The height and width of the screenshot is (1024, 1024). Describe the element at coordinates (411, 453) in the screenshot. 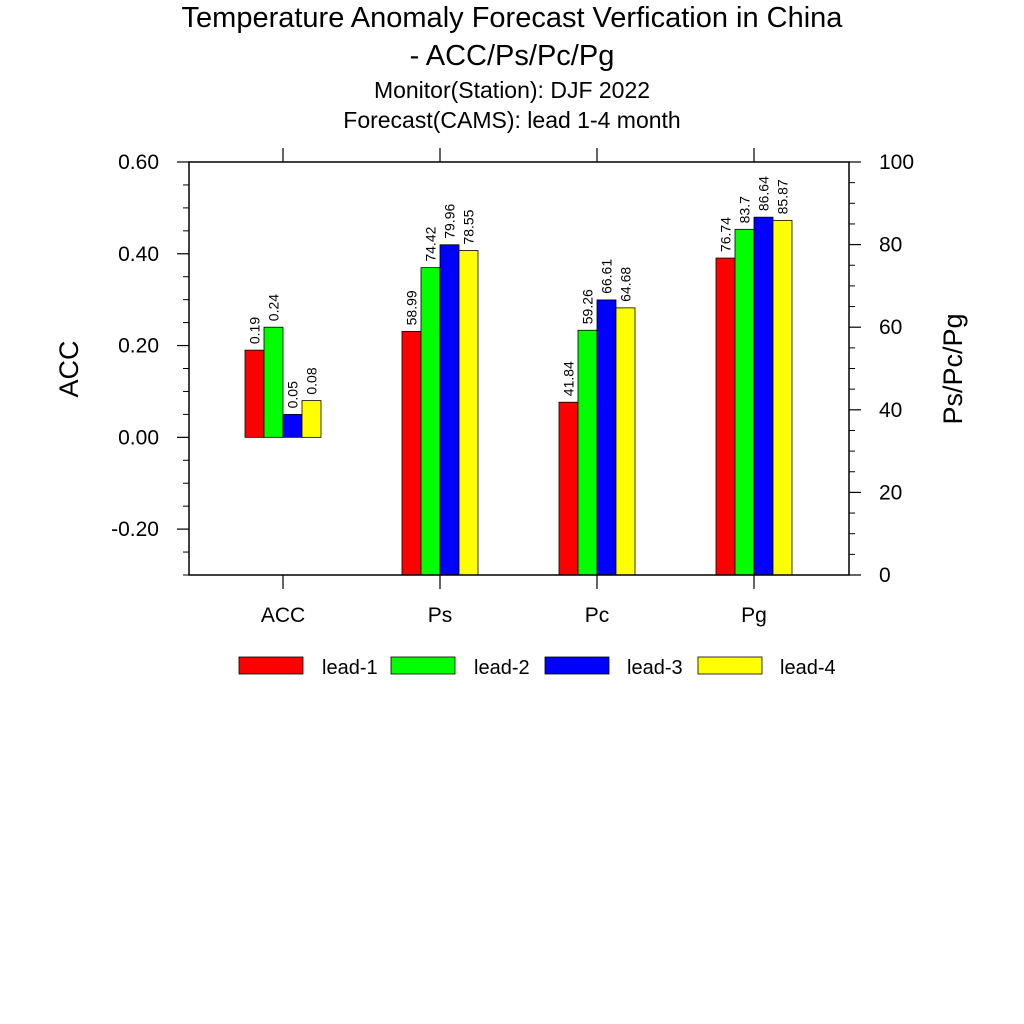

I see `bar-lead-1-ps` at that location.